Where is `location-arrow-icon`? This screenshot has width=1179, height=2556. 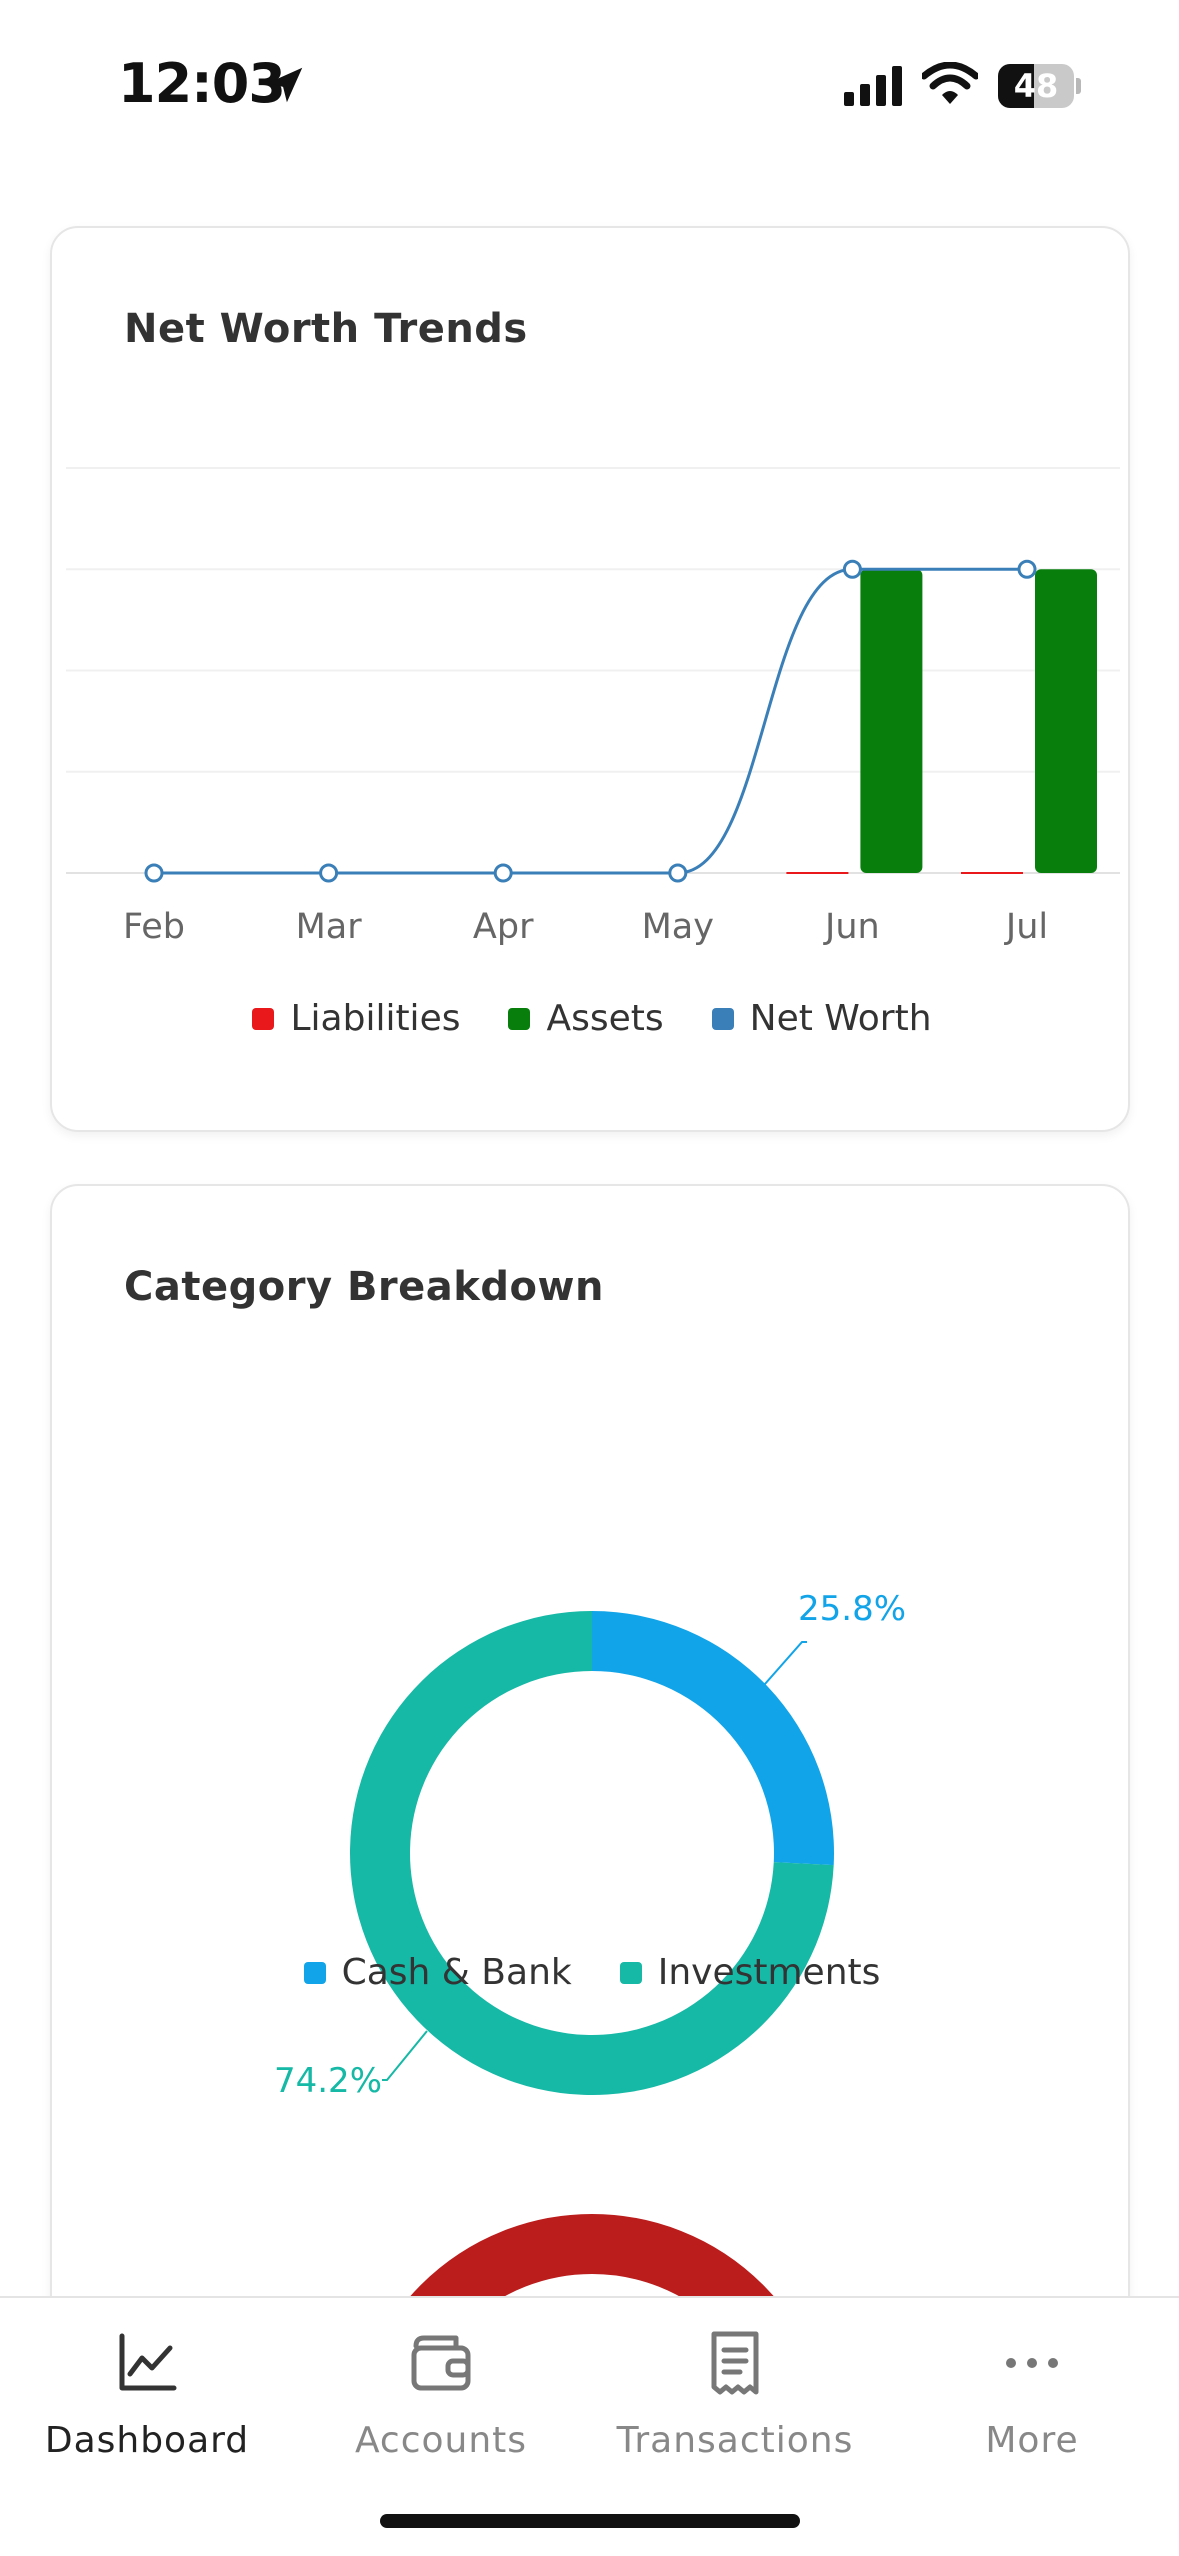 location-arrow-icon is located at coordinates (285, 85).